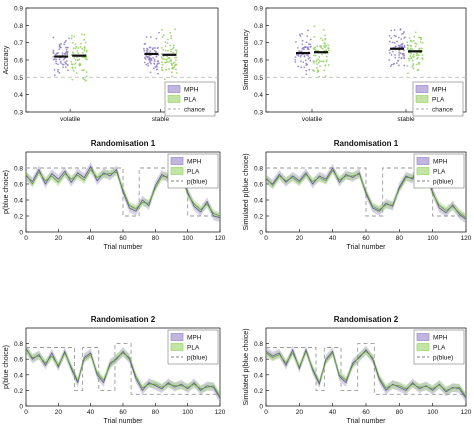  Describe the element at coordinates (258, 360) in the screenshot. I see `y-tick-label: 0.6` at that location.